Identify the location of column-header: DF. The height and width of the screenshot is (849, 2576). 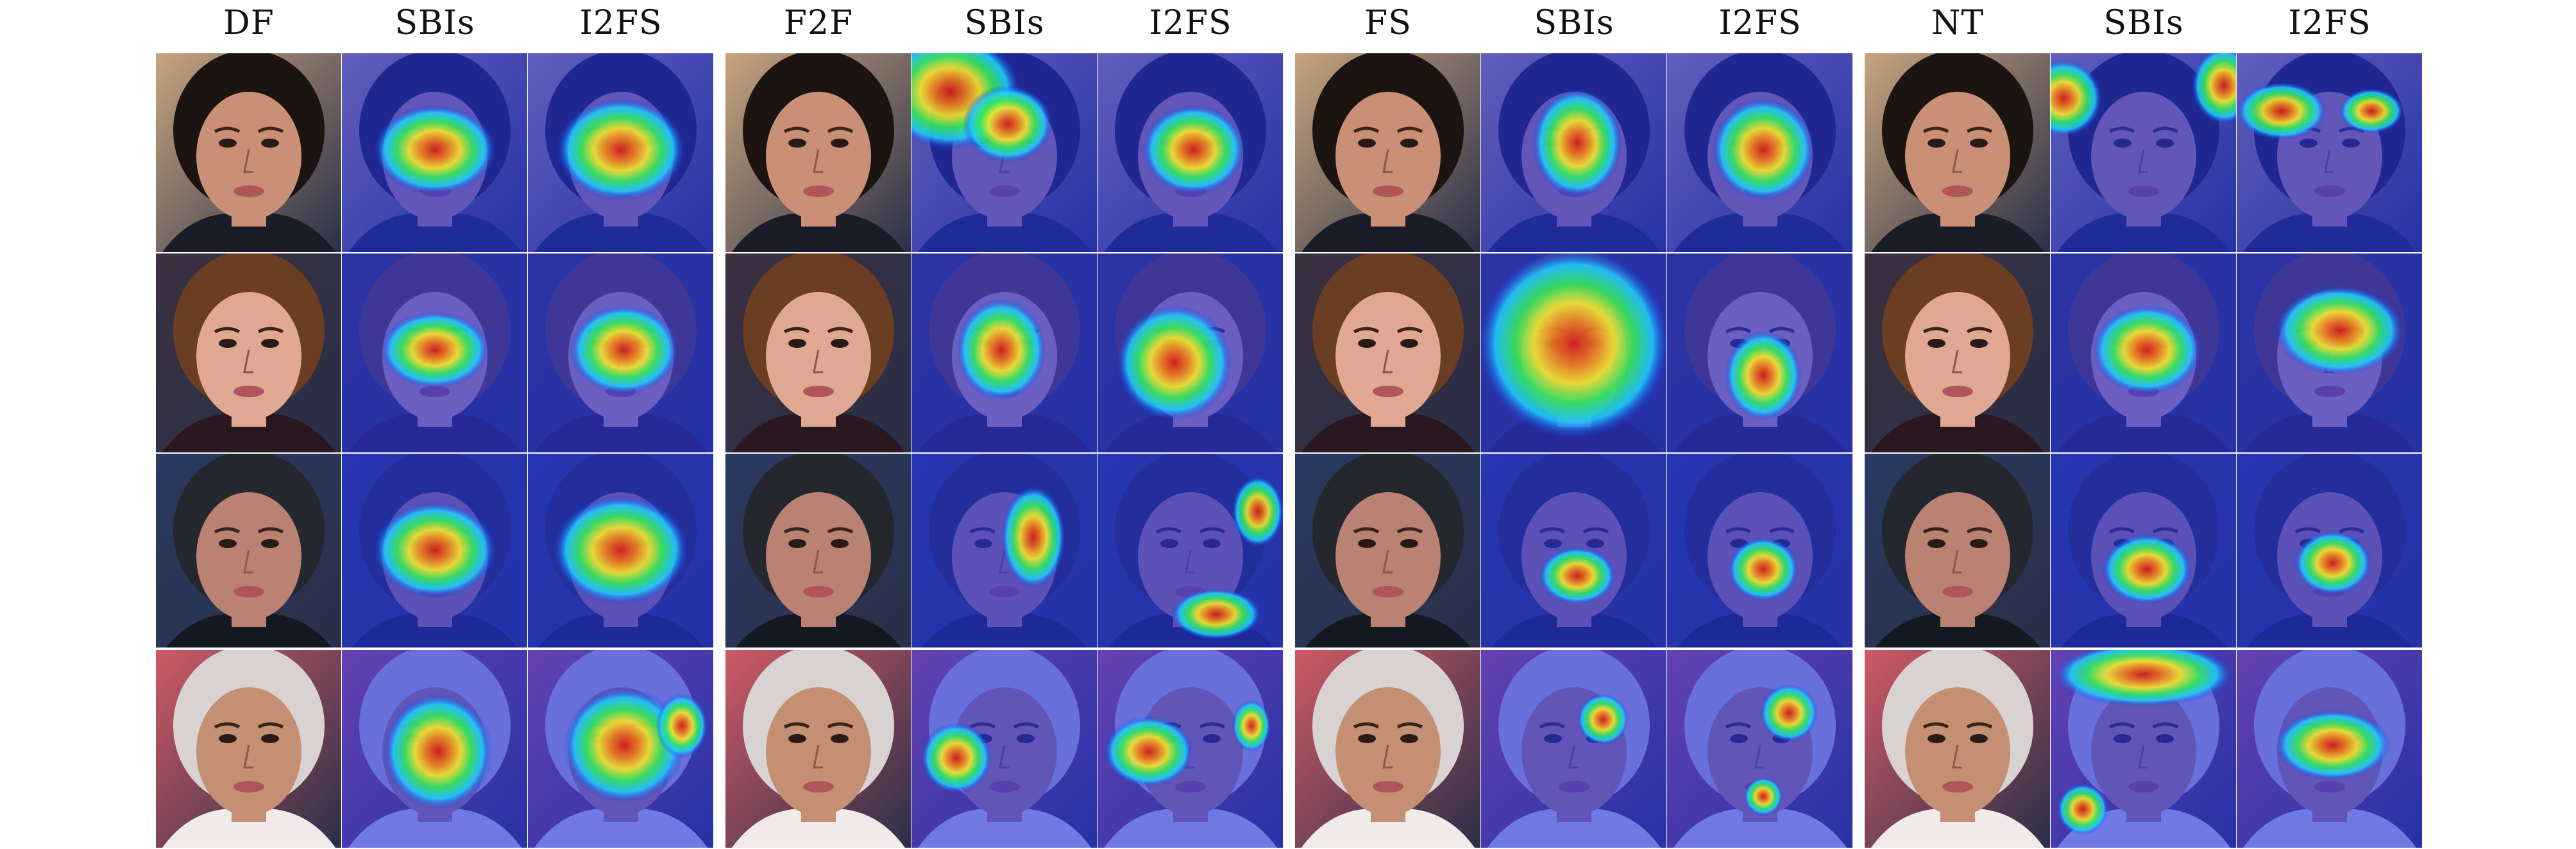
(249, 23).